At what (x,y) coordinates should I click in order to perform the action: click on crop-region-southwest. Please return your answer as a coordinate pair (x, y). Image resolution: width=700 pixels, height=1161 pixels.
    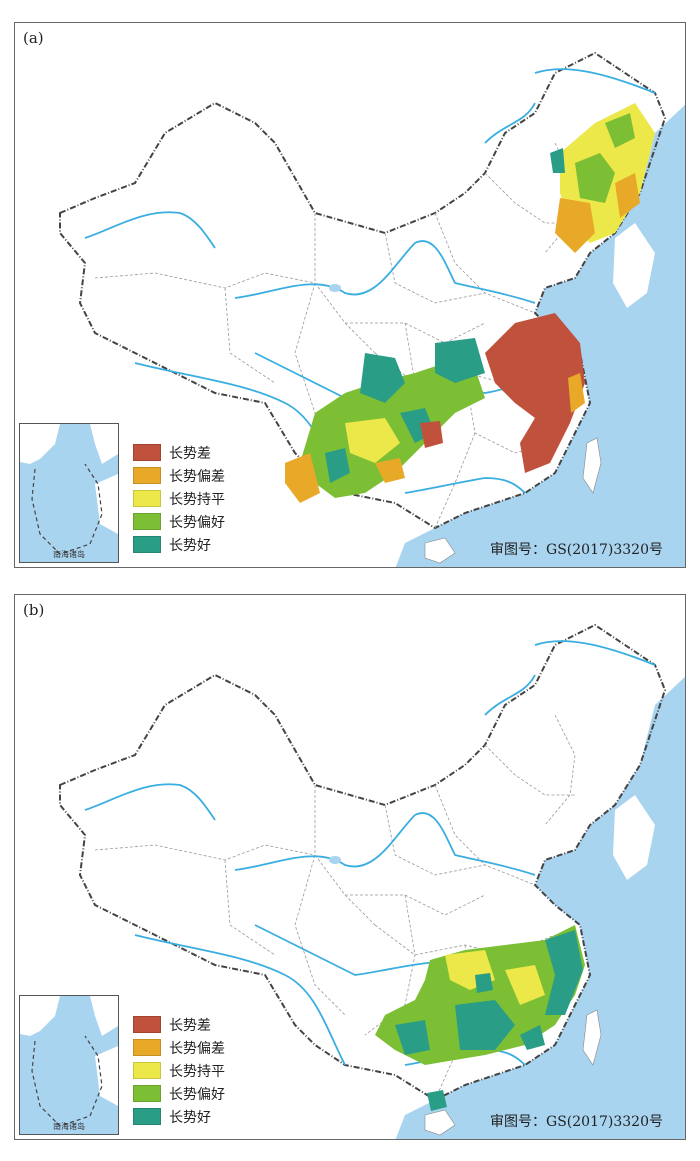
    Looking at the image, I should click on (385, 420).